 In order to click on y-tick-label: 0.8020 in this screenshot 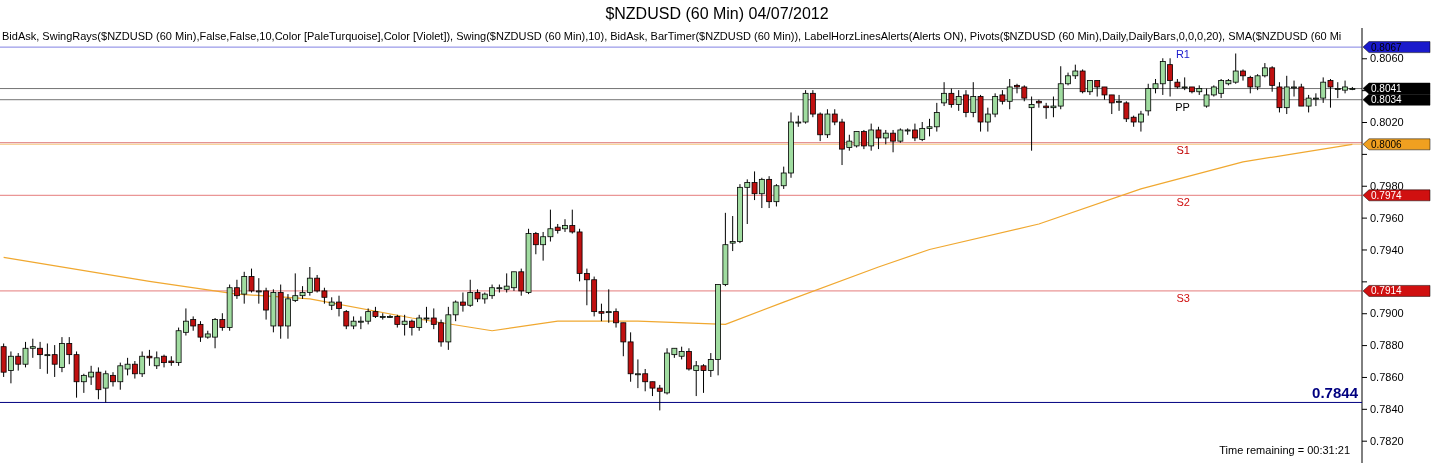, I will do `click(1387, 122)`.